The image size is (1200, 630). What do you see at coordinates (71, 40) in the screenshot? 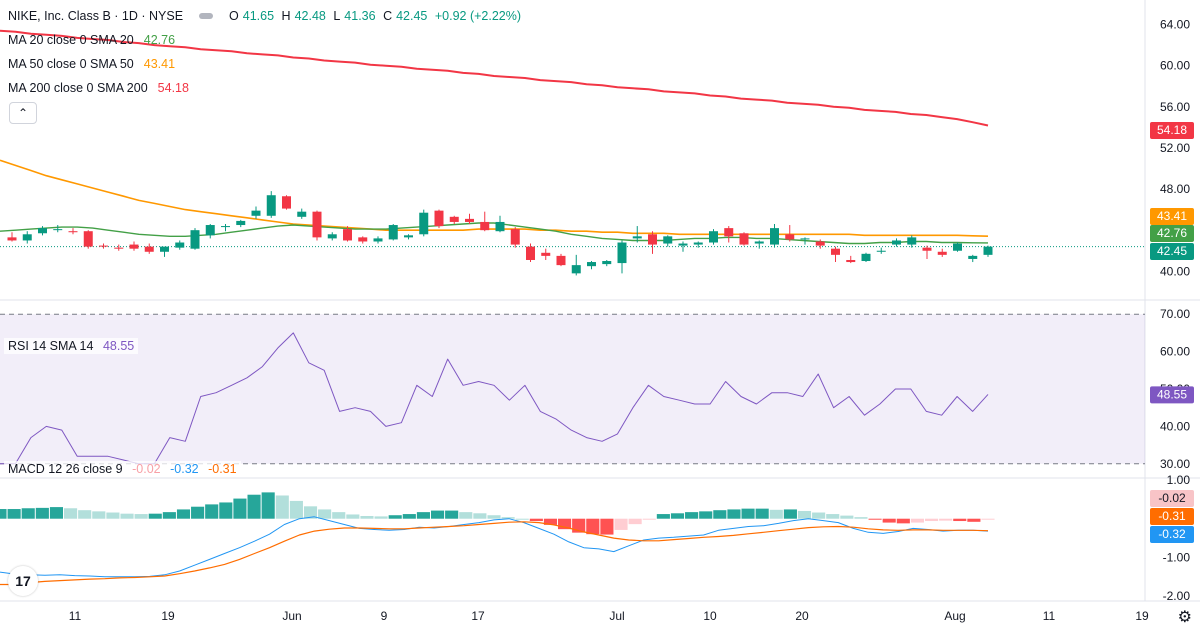
I see `ma20-label: MA 20 close 0 SMA 20` at bounding box center [71, 40].